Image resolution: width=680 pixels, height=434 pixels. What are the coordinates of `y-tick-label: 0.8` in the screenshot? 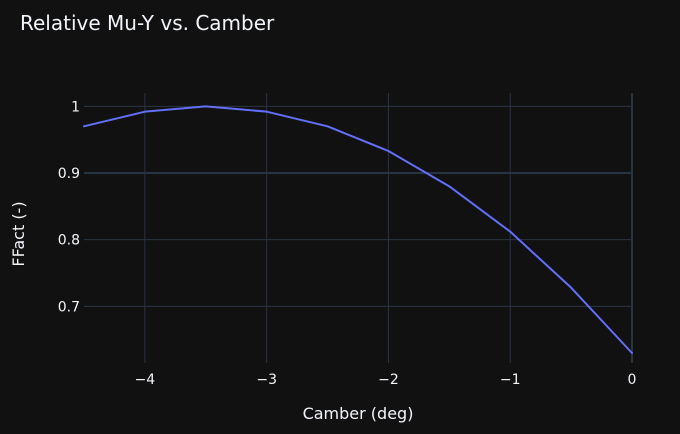 It's located at (69, 241).